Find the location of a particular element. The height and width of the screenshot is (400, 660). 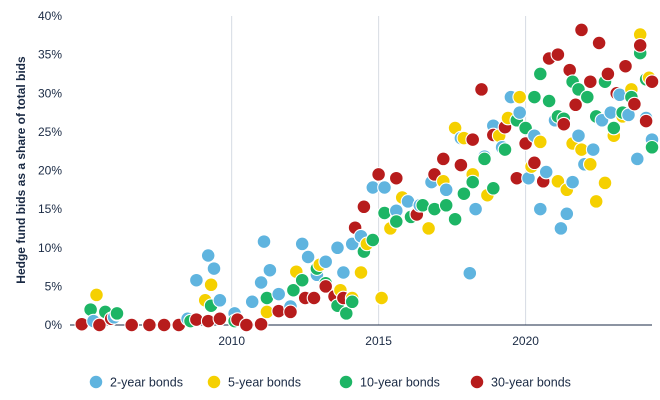

legend-label: 2-year bonds is located at coordinates (146, 383).